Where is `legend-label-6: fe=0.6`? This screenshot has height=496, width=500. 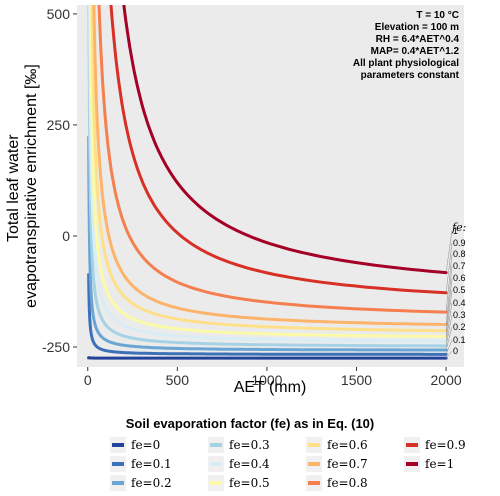 legend-label-6: fe=0.6 is located at coordinates (347, 445).